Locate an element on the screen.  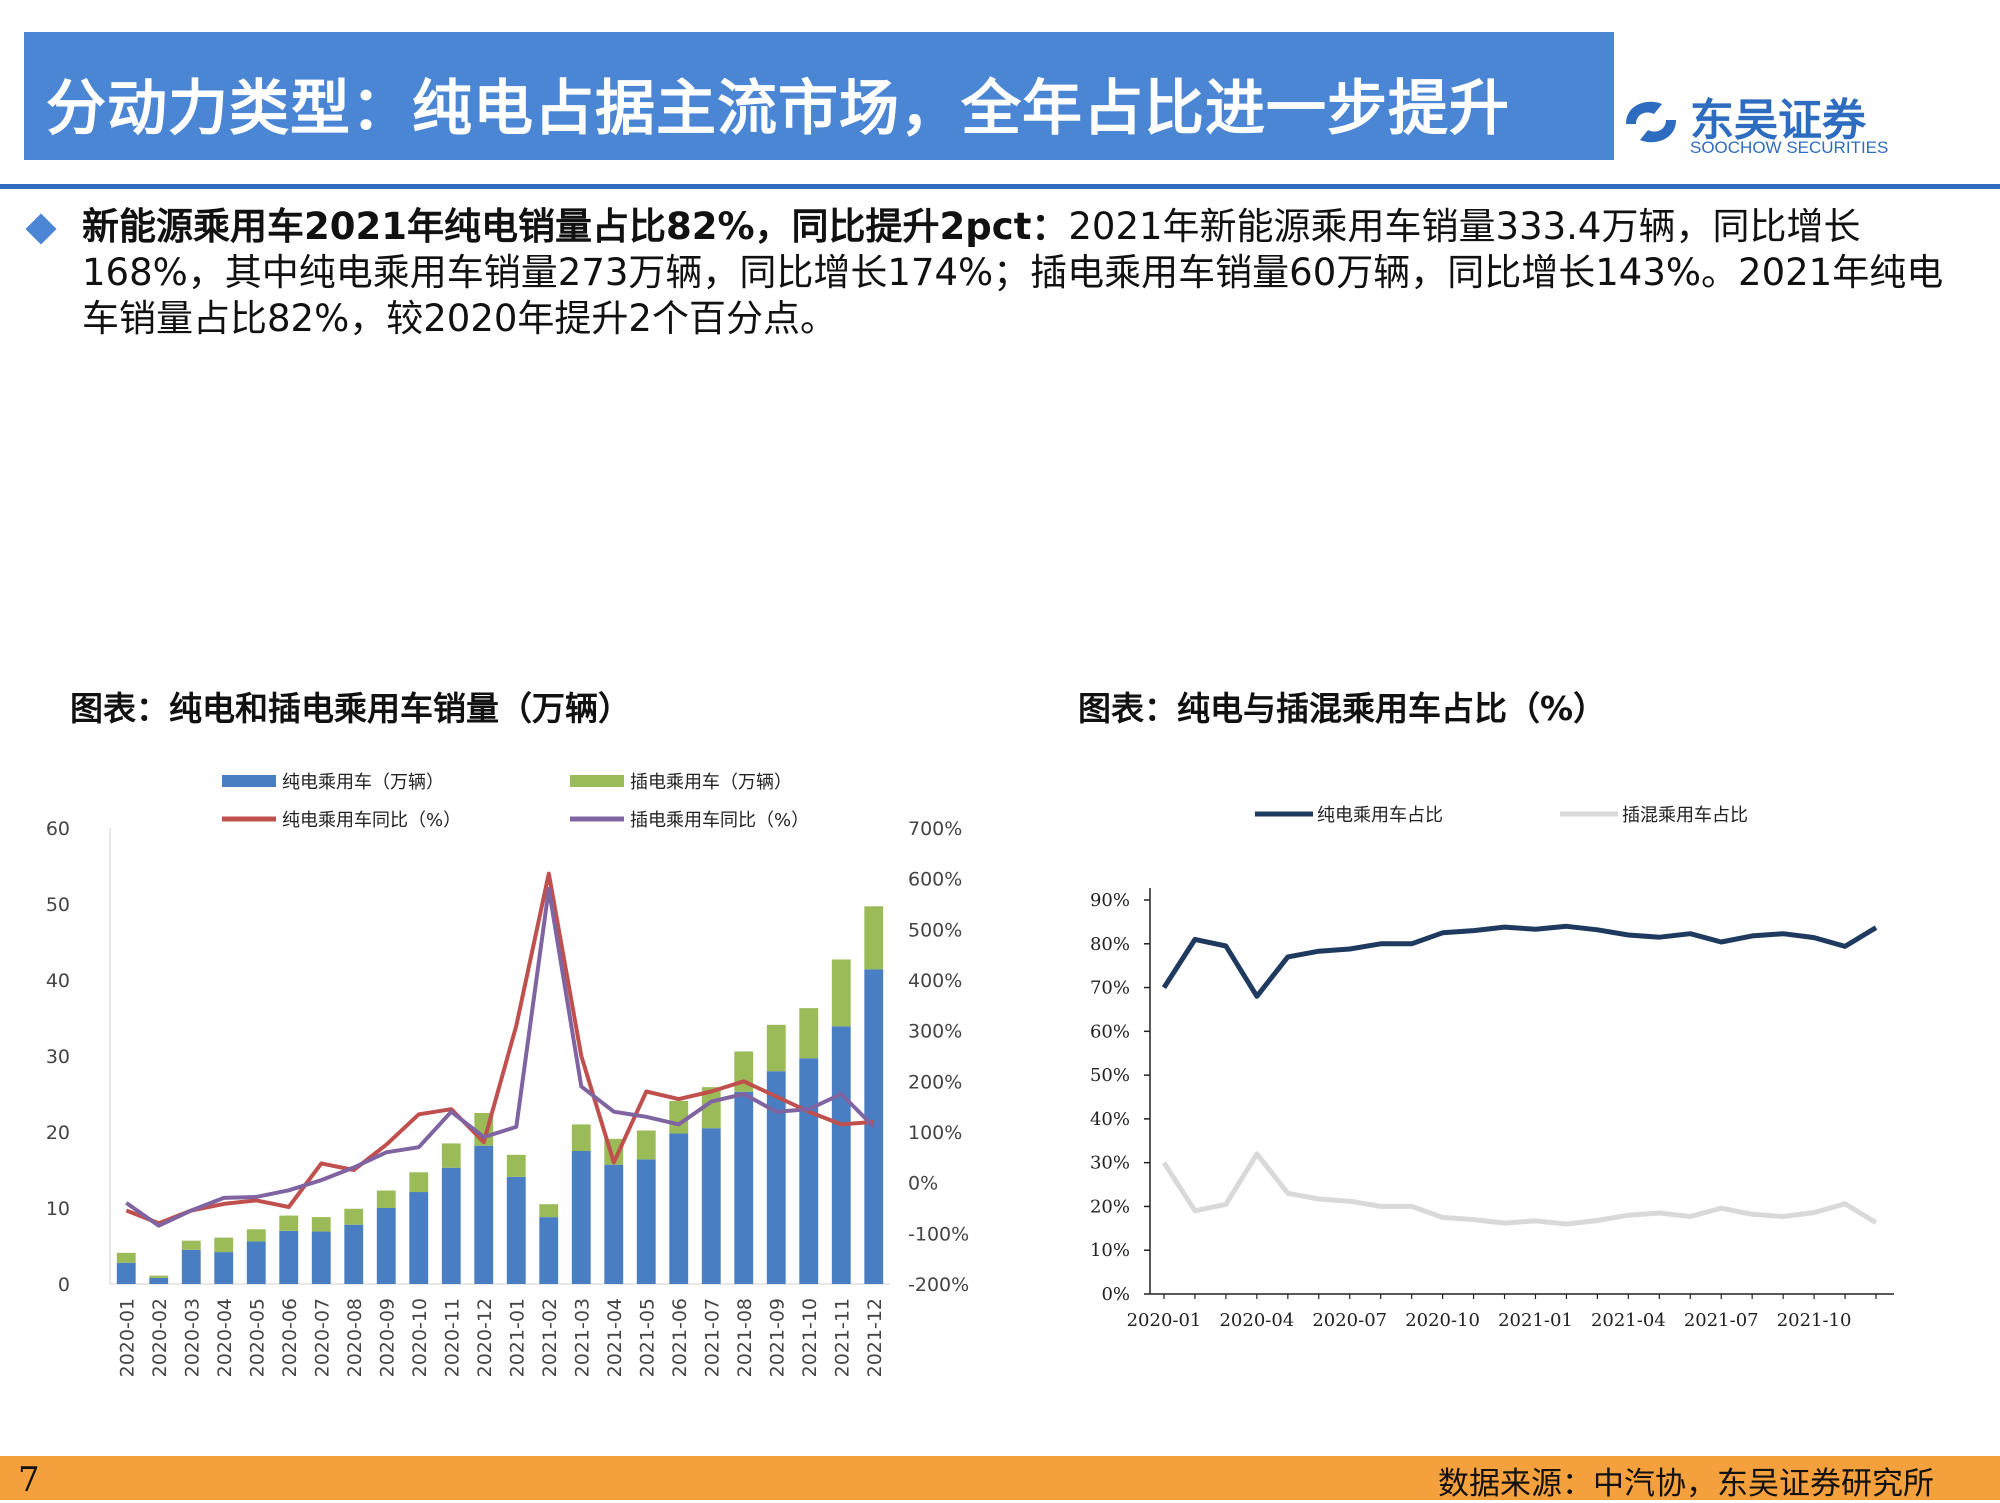
x-tick-label: 2020-03 is located at coordinates (192, 1337).